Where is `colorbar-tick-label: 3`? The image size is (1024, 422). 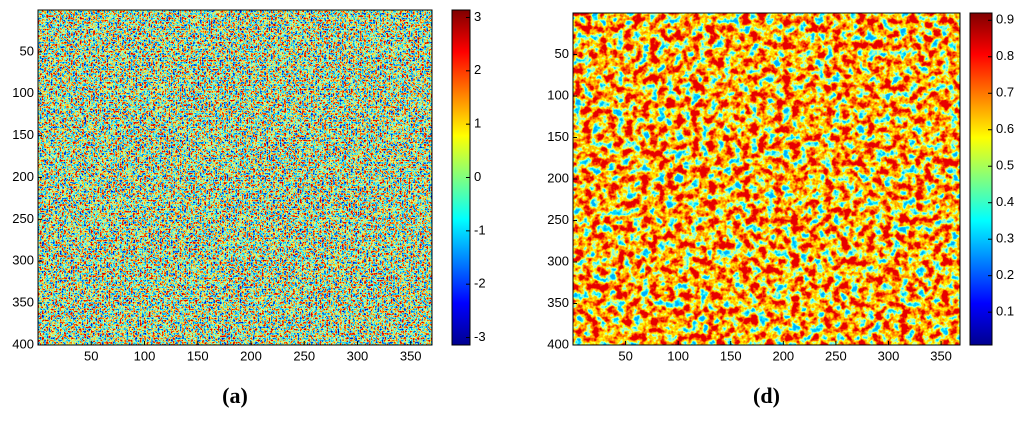 colorbar-tick-label: 3 is located at coordinates (477, 16).